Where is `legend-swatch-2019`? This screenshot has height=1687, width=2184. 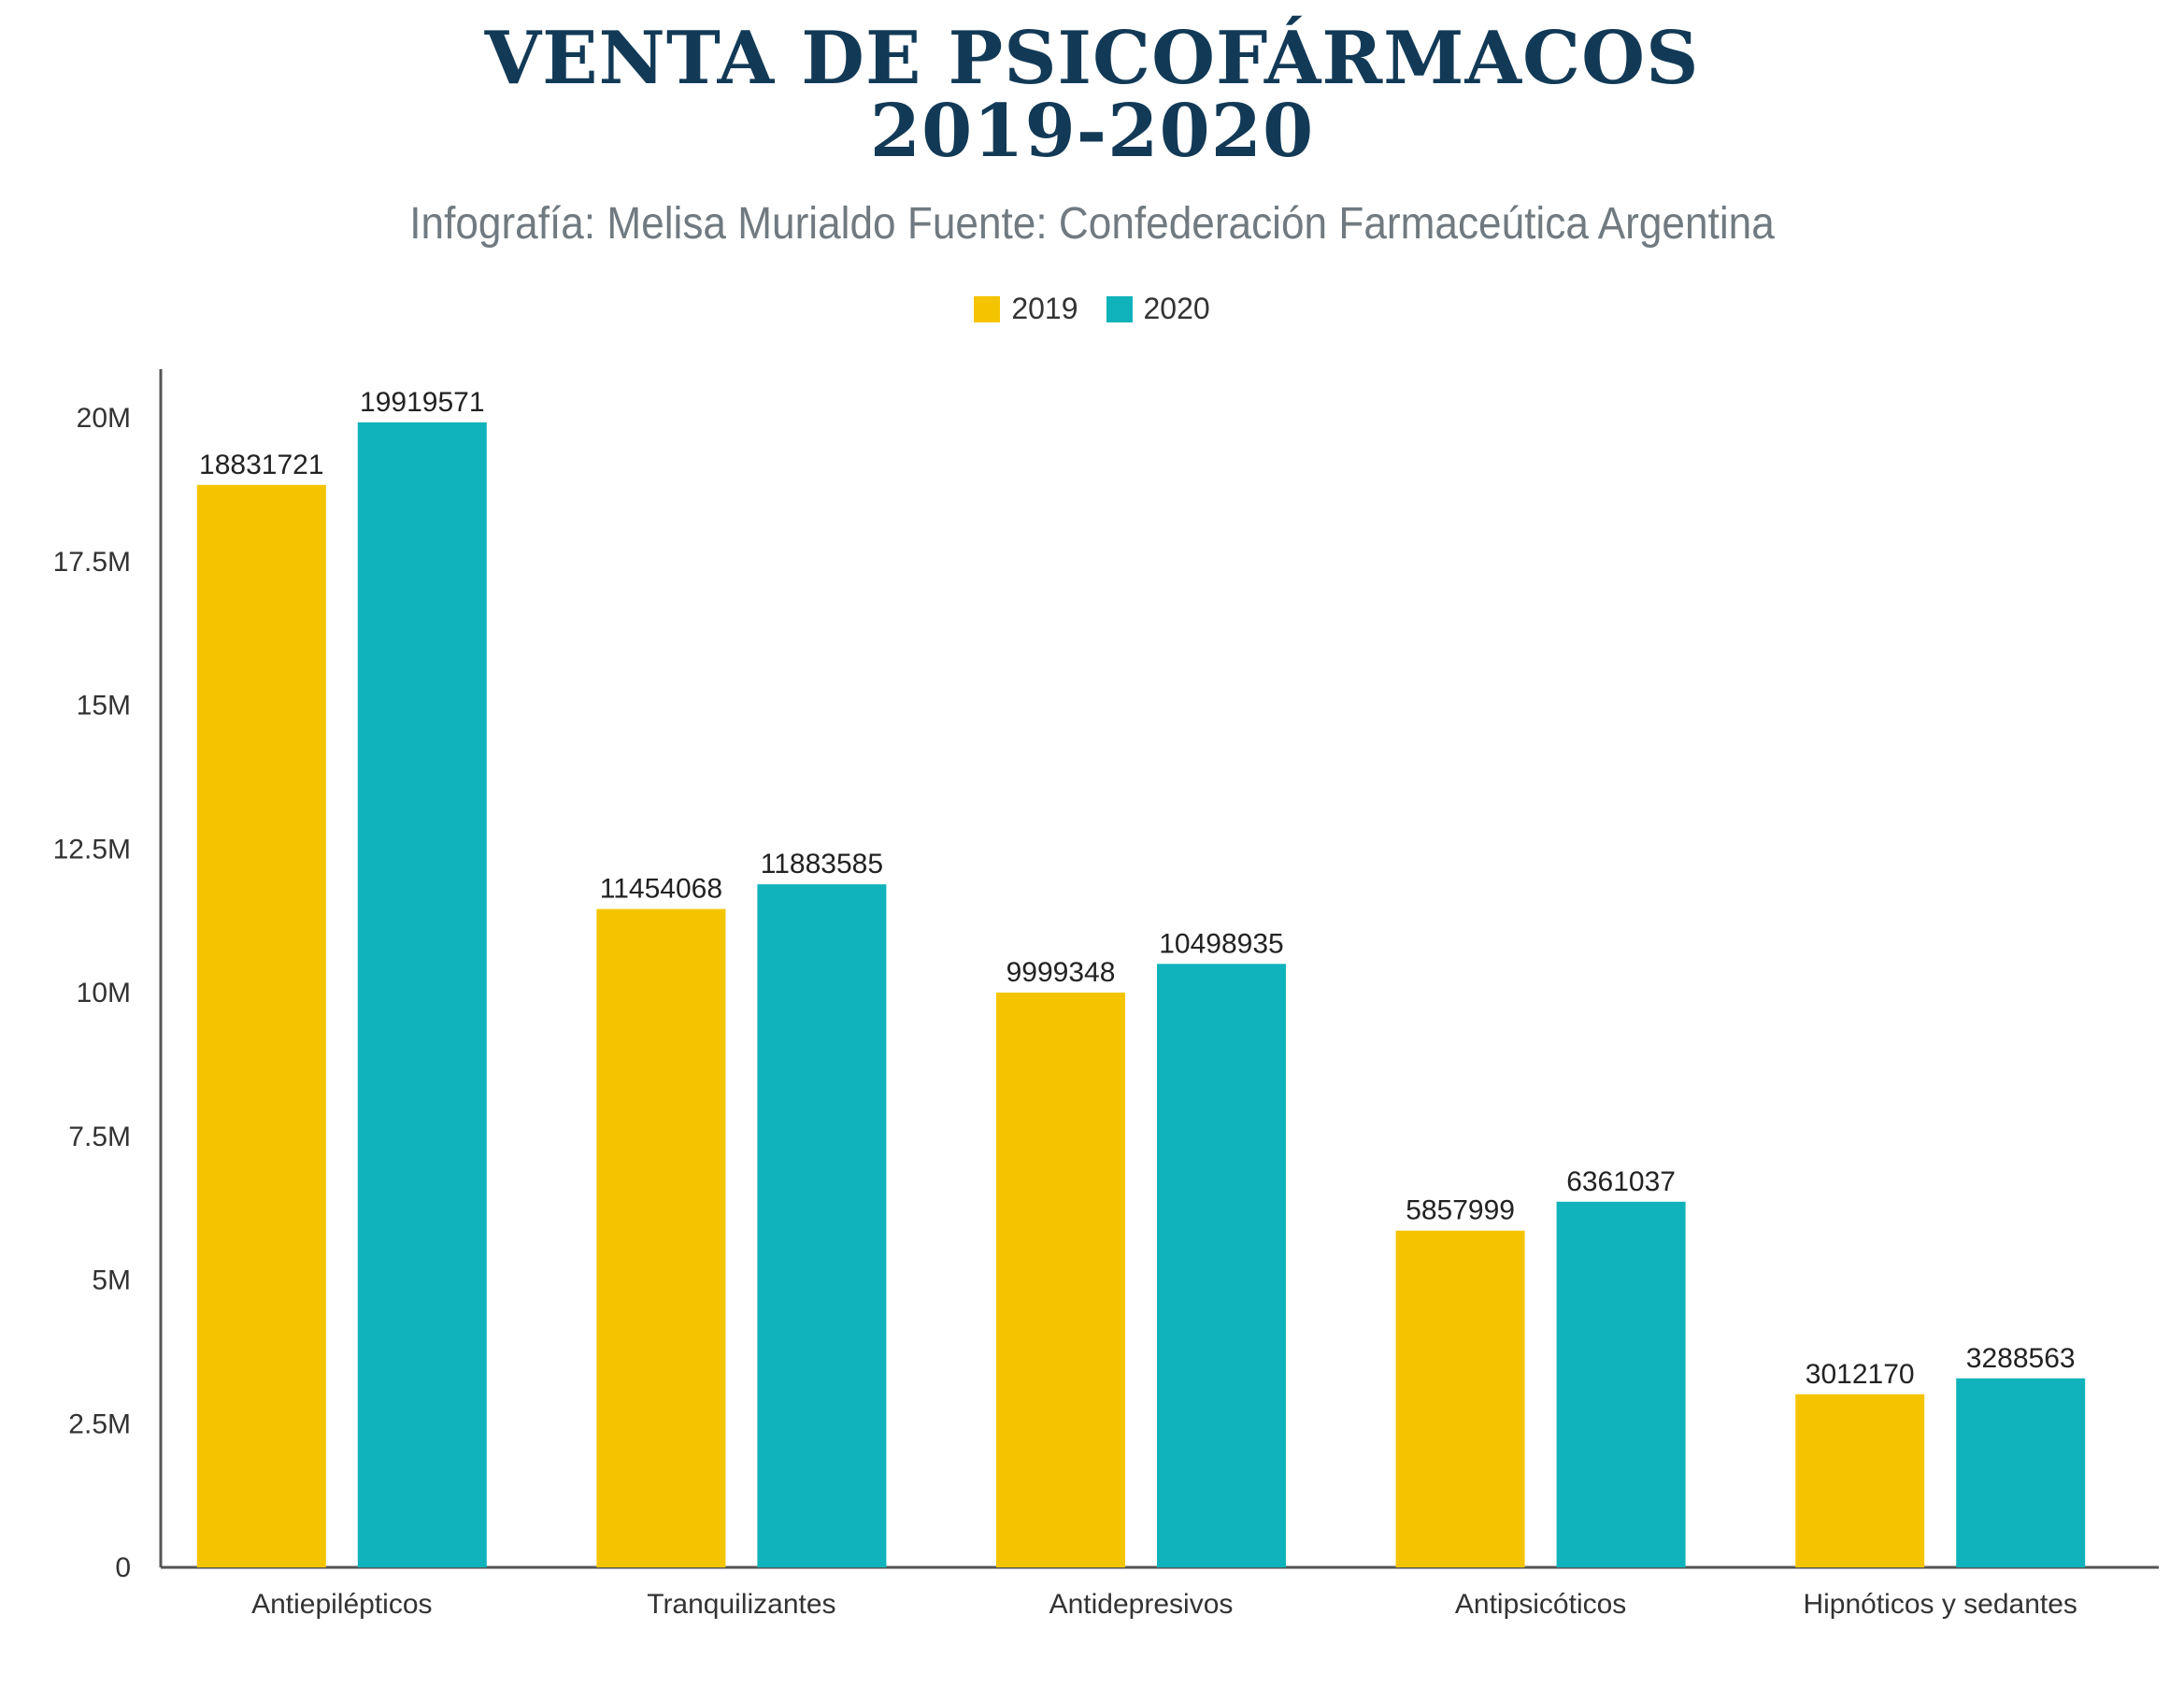
legend-swatch-2019 is located at coordinates (987, 308).